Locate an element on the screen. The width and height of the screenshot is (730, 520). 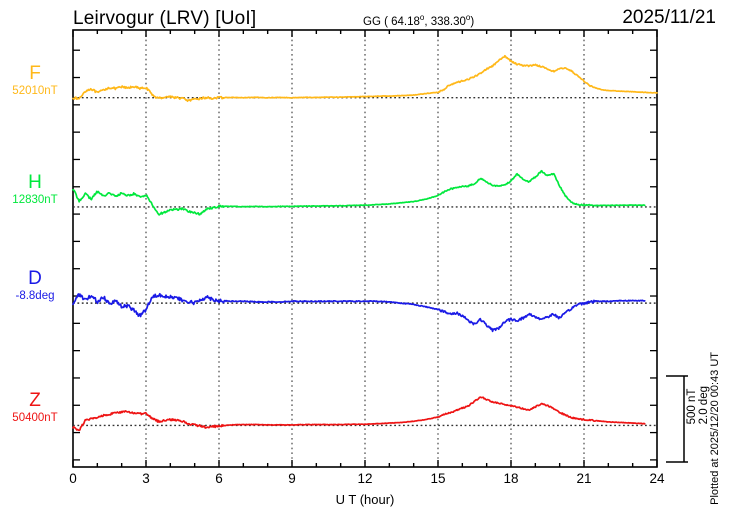
component-label-d: D -8.8deg is located at coordinates (35, 285).